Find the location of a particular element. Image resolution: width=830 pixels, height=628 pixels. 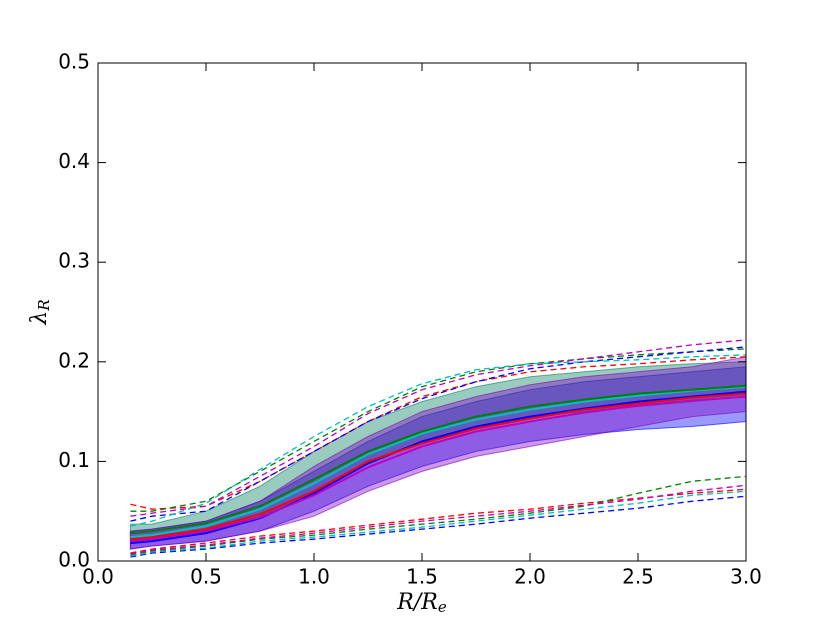

x-tick-label: 1.5 is located at coordinates (422, 577).